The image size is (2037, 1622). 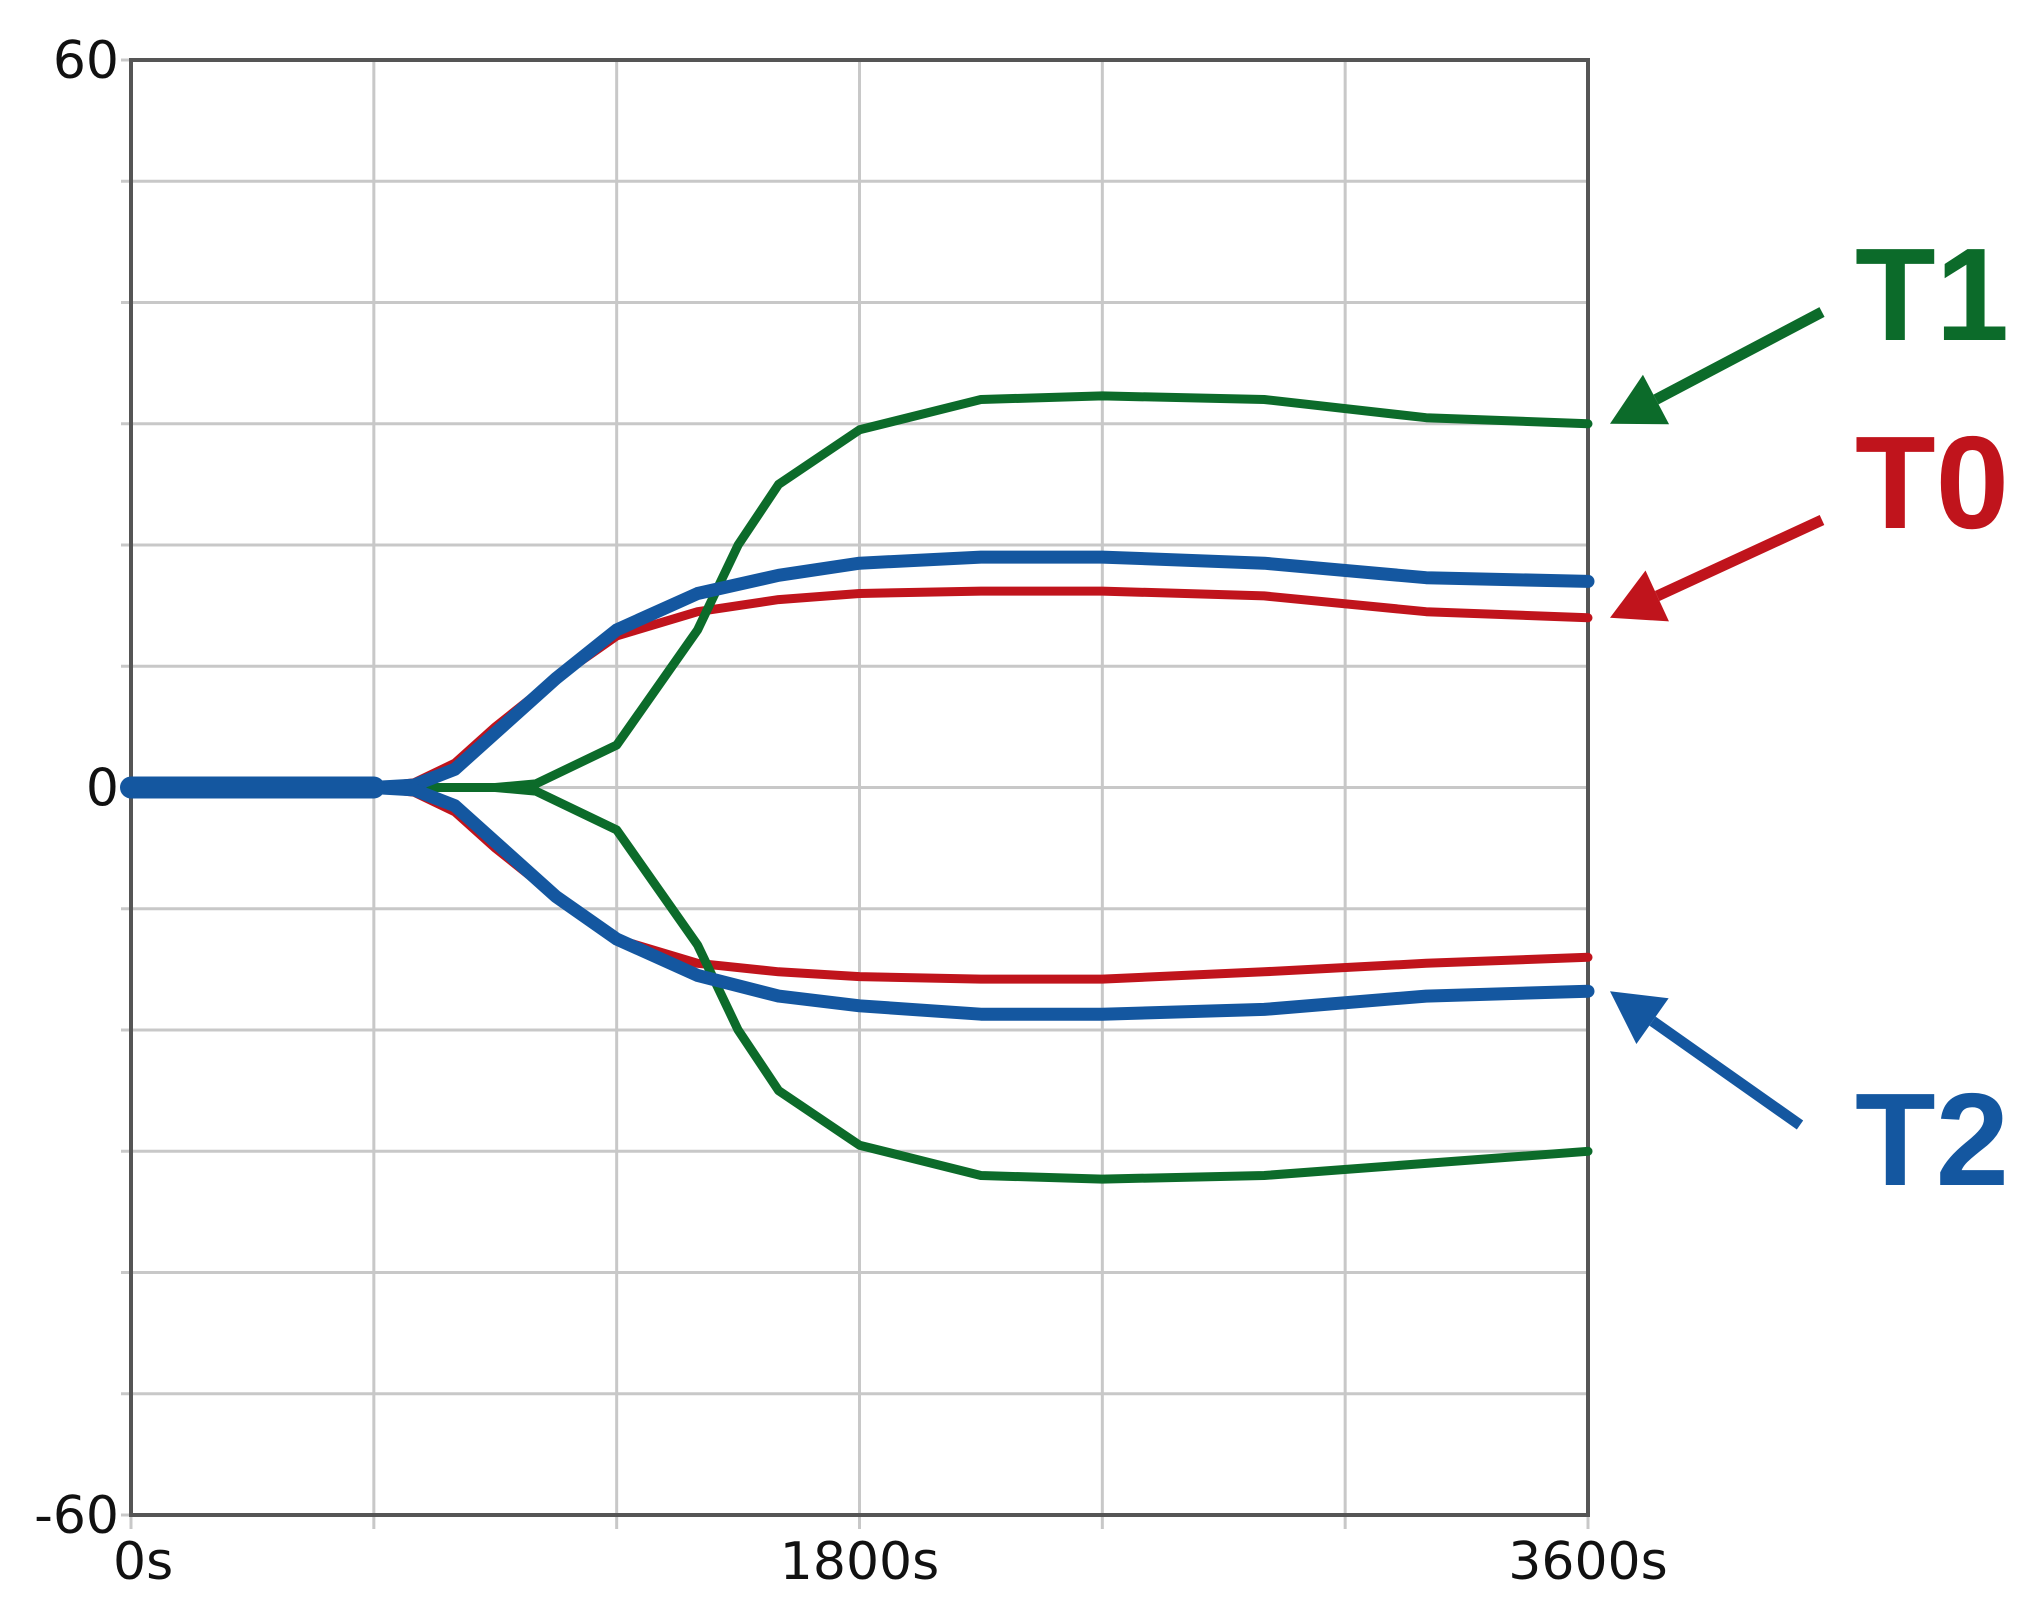 I want to click on x-tick-label: 1800s, so click(x=859, y=1562).